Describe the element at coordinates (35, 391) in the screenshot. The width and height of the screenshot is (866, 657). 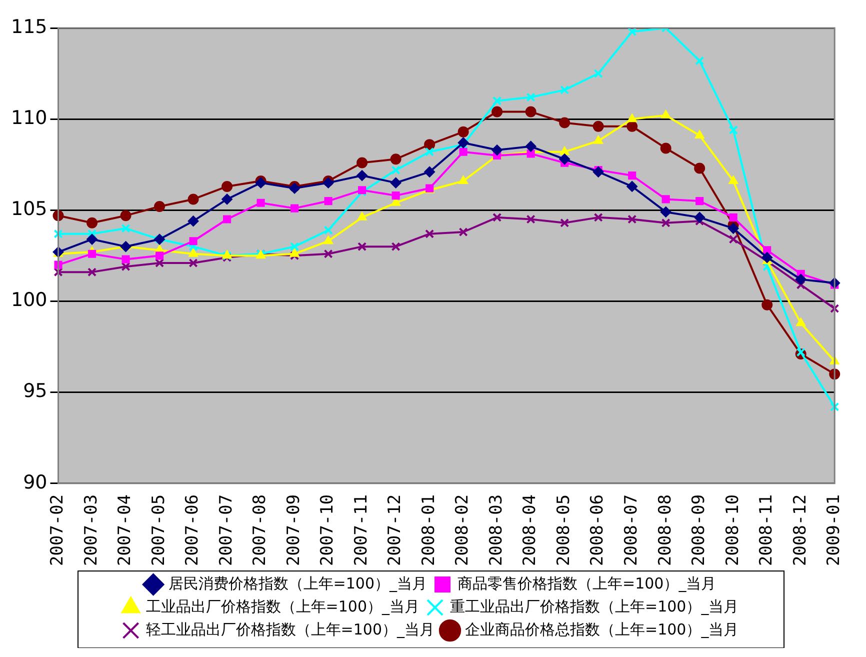
I see `y-tick-label: 95` at that location.